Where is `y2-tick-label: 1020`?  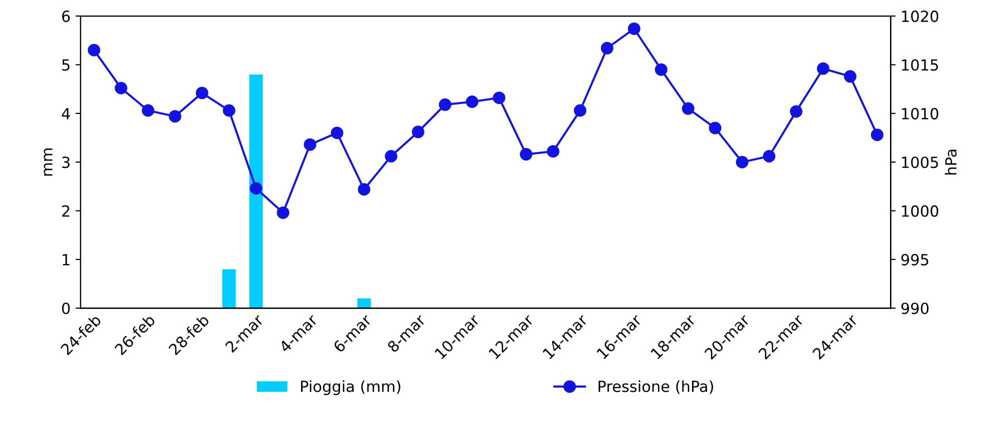 y2-tick-label: 1020 is located at coordinates (920, 16).